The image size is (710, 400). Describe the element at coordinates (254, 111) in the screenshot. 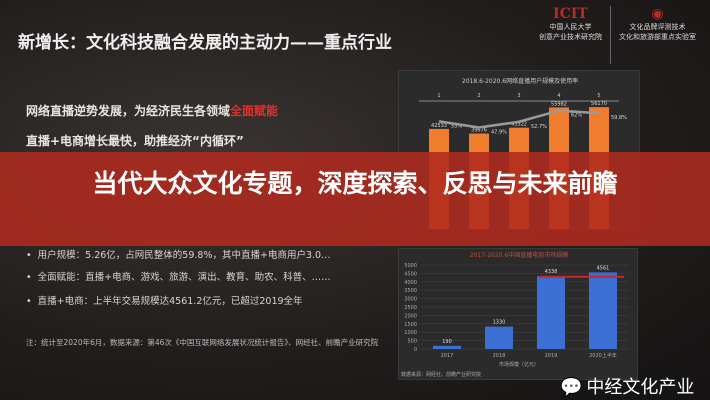

I see `headline-highlight: 全面赋能` at that location.